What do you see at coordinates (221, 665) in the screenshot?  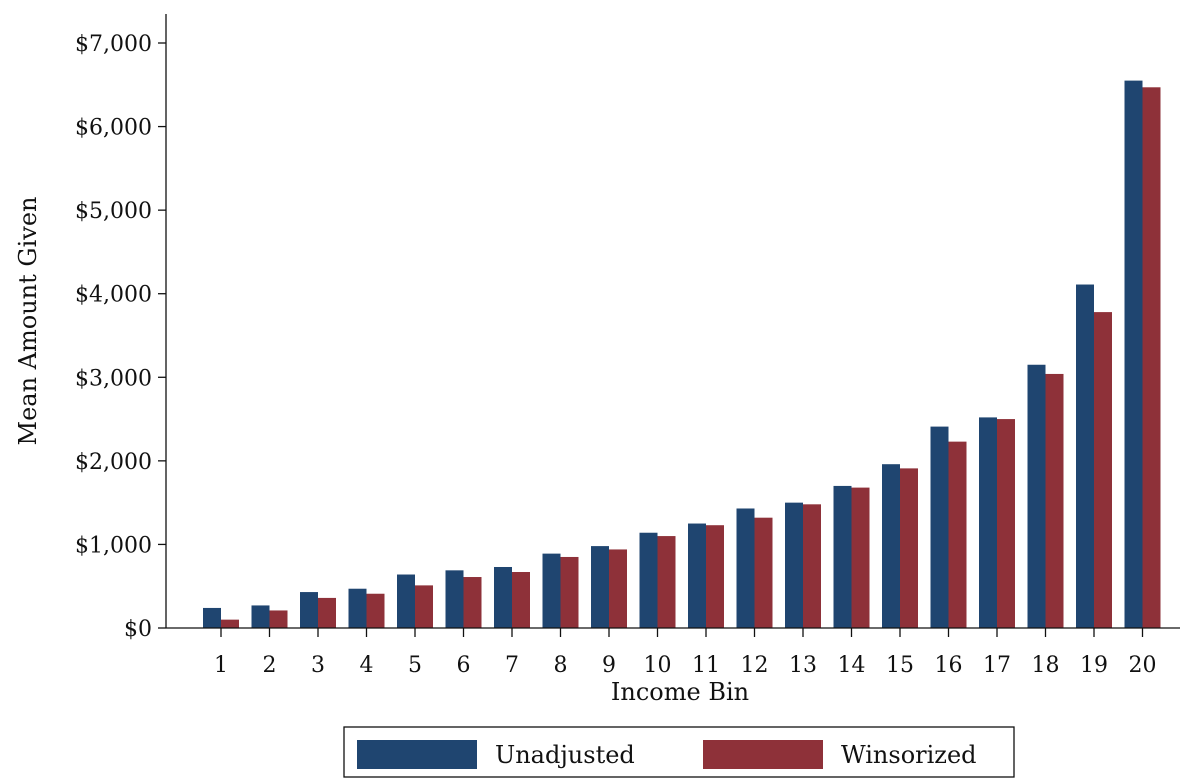 I see `x-tick-label: 1` at bounding box center [221, 665].